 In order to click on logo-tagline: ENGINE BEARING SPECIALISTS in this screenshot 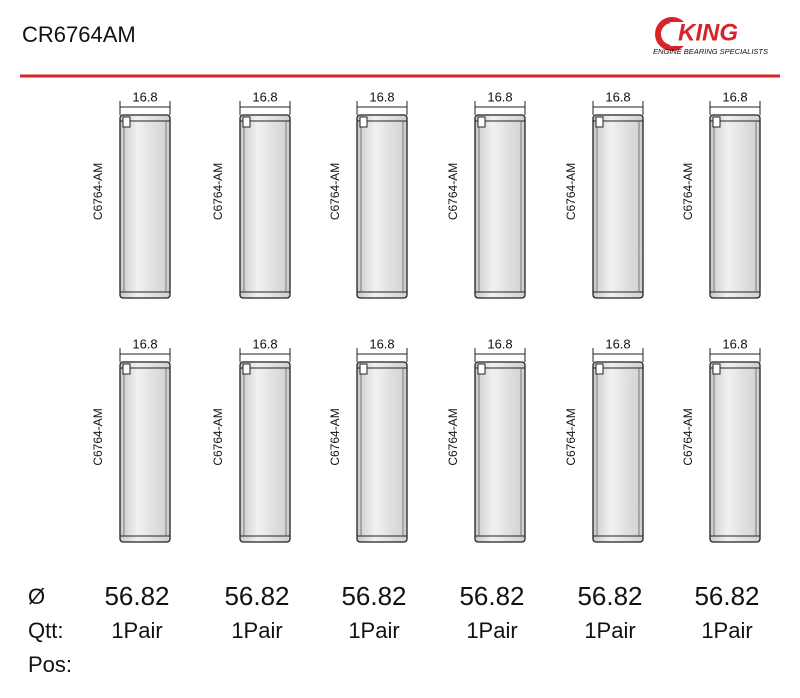, I will do `click(710, 51)`.